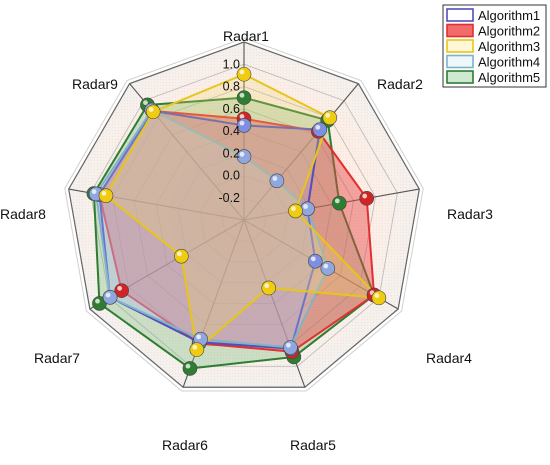 Image resolution: width=550 pixels, height=465 pixels. Describe the element at coordinates (246, 36) in the screenshot. I see `axis-label-1: Radar1` at that location.